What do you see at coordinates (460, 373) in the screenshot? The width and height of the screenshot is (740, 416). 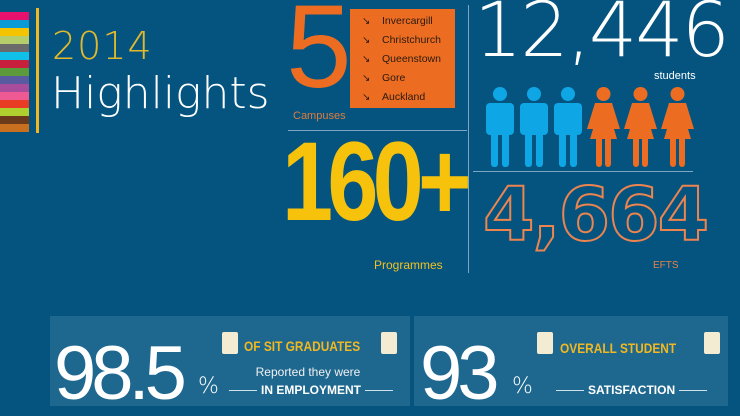 I see `stat-value: 93` at bounding box center [460, 373].